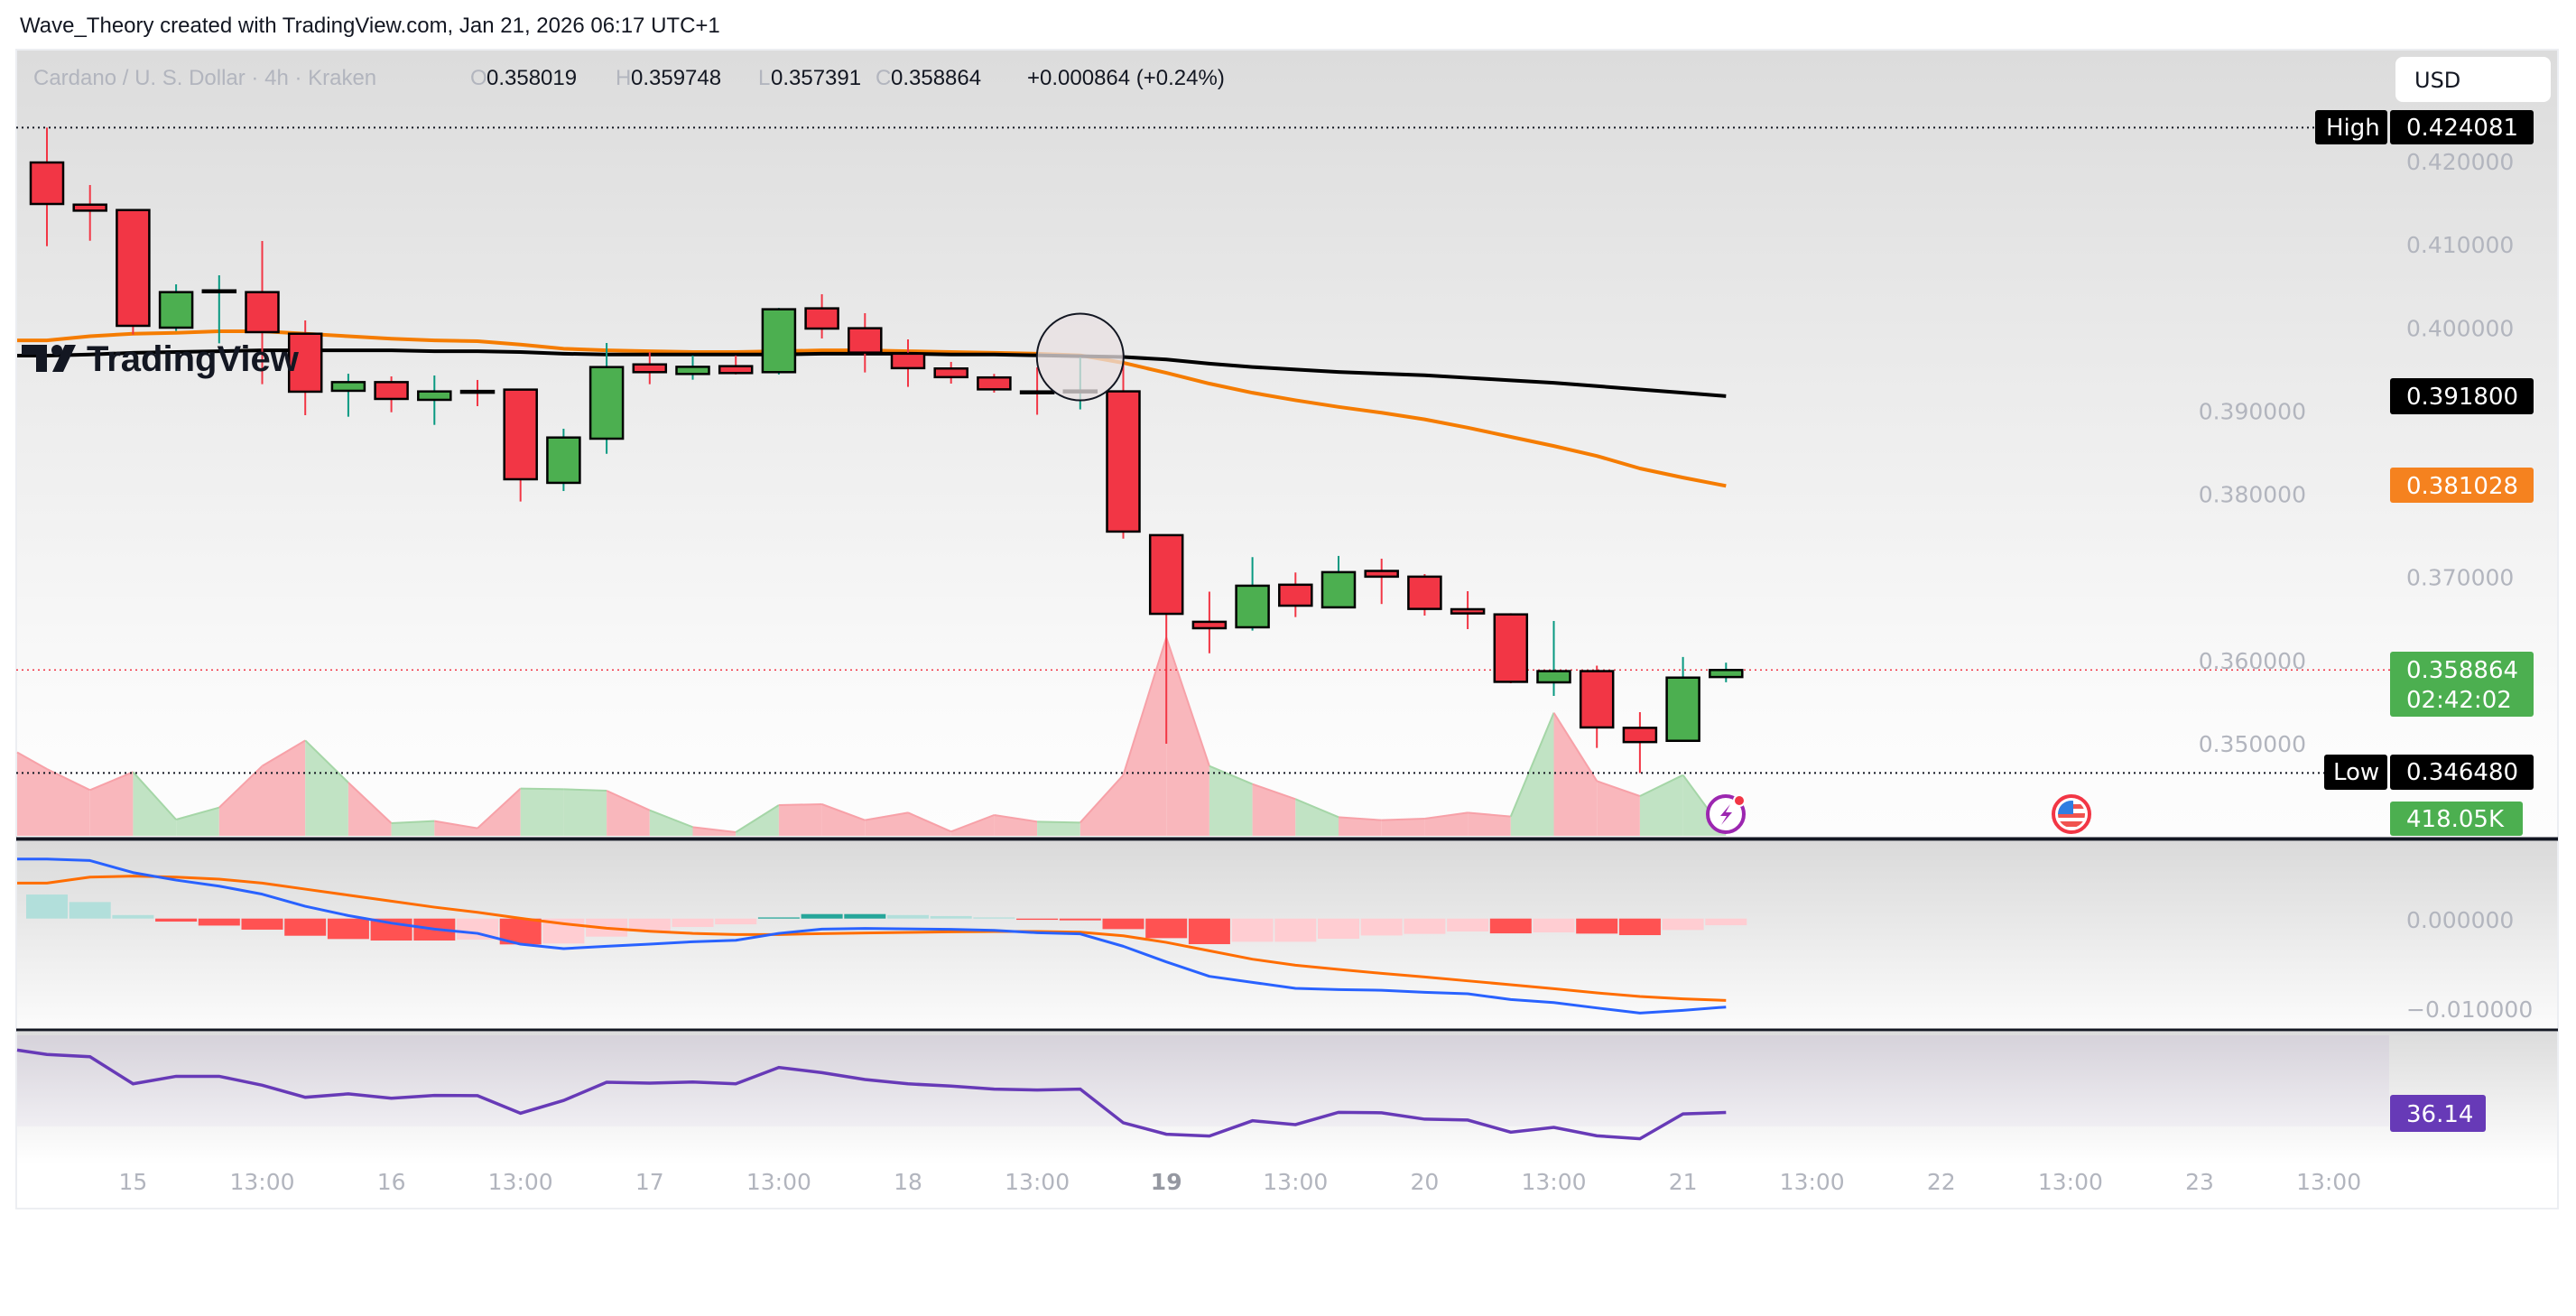  Describe the element at coordinates (882, 936) in the screenshot. I see `macd-indicator` at that location.